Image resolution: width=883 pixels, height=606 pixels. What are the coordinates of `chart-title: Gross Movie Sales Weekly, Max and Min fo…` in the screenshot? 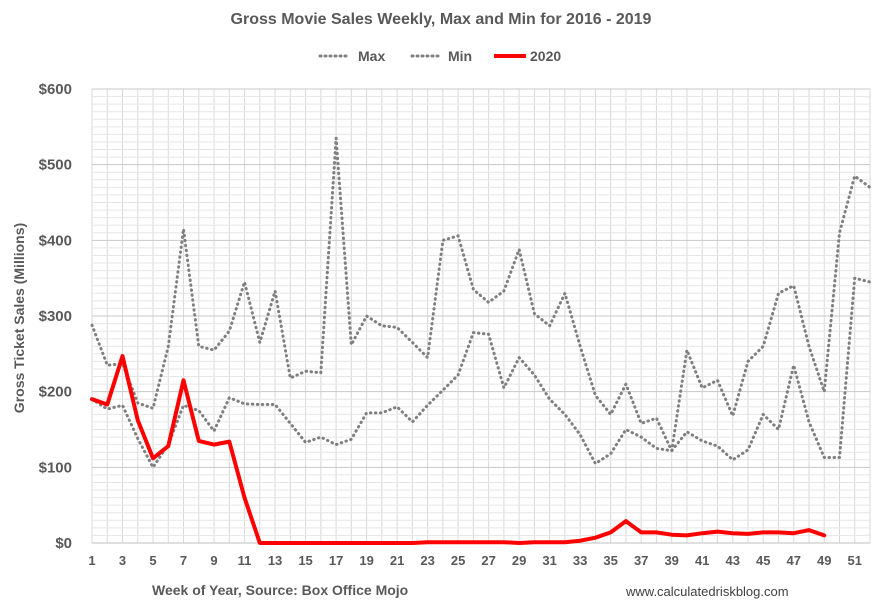 It's located at (441, 19).